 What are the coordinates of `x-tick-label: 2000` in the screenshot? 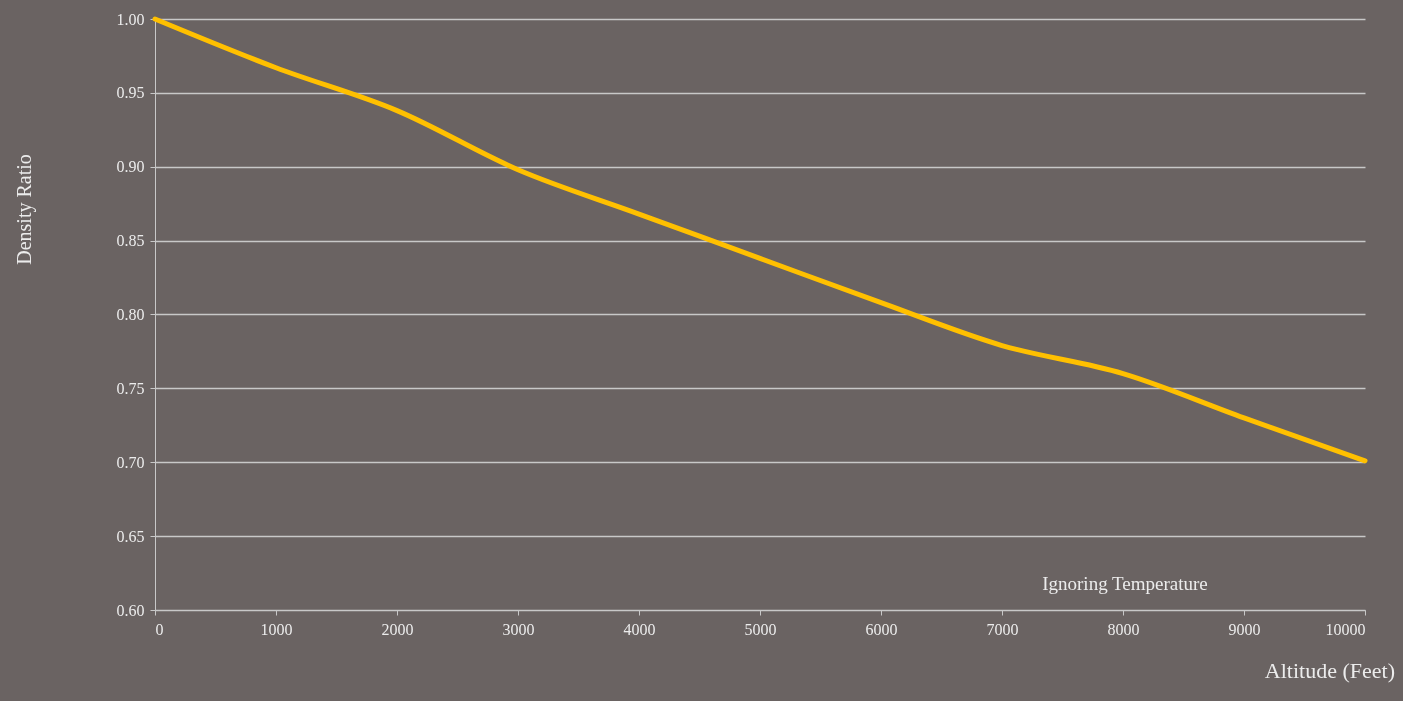 It's located at (397, 629).